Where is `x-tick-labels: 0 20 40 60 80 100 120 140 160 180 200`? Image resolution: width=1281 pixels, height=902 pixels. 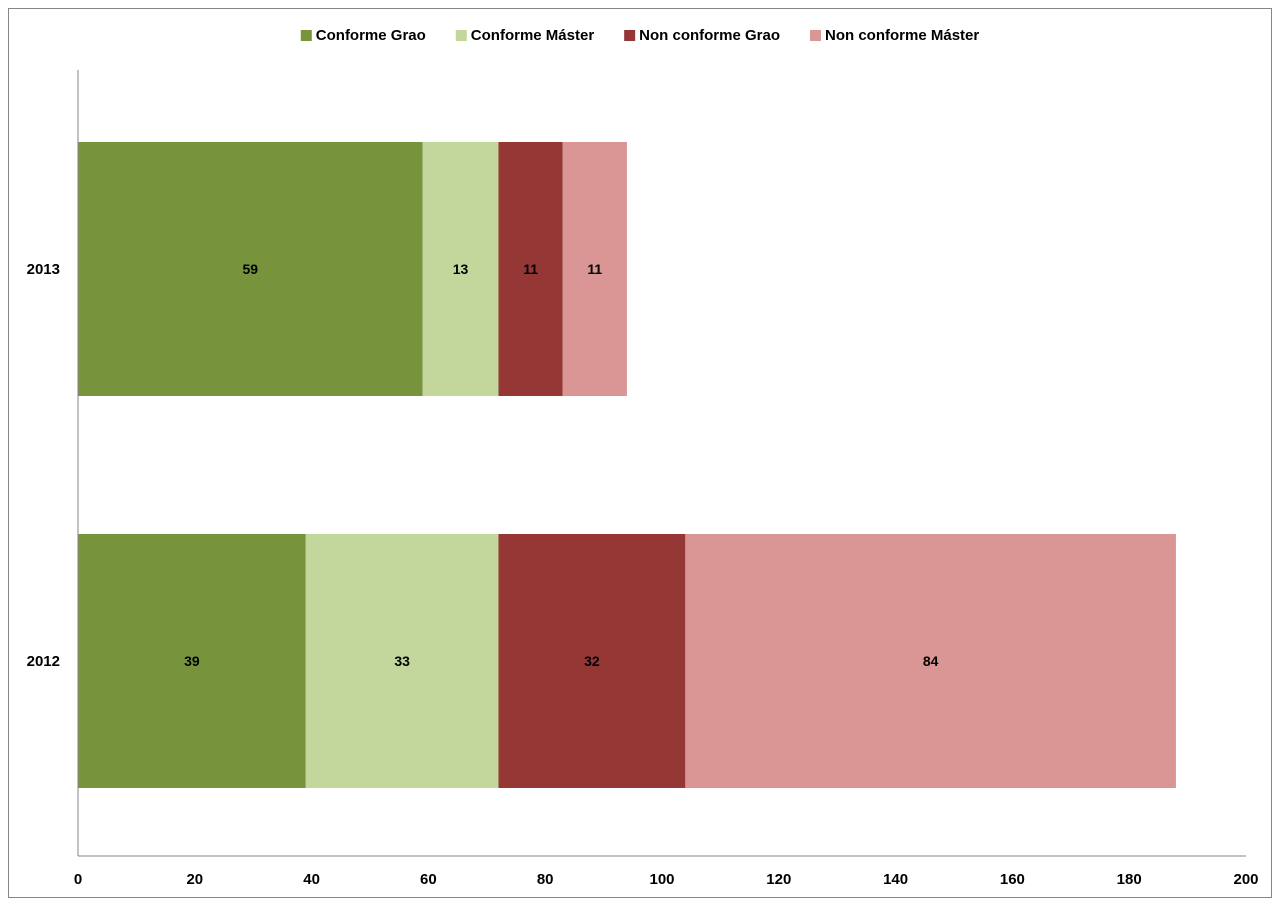 x-tick-labels: 0 20 40 60 80 100 120 140 160 180 200 is located at coordinates (666, 879).